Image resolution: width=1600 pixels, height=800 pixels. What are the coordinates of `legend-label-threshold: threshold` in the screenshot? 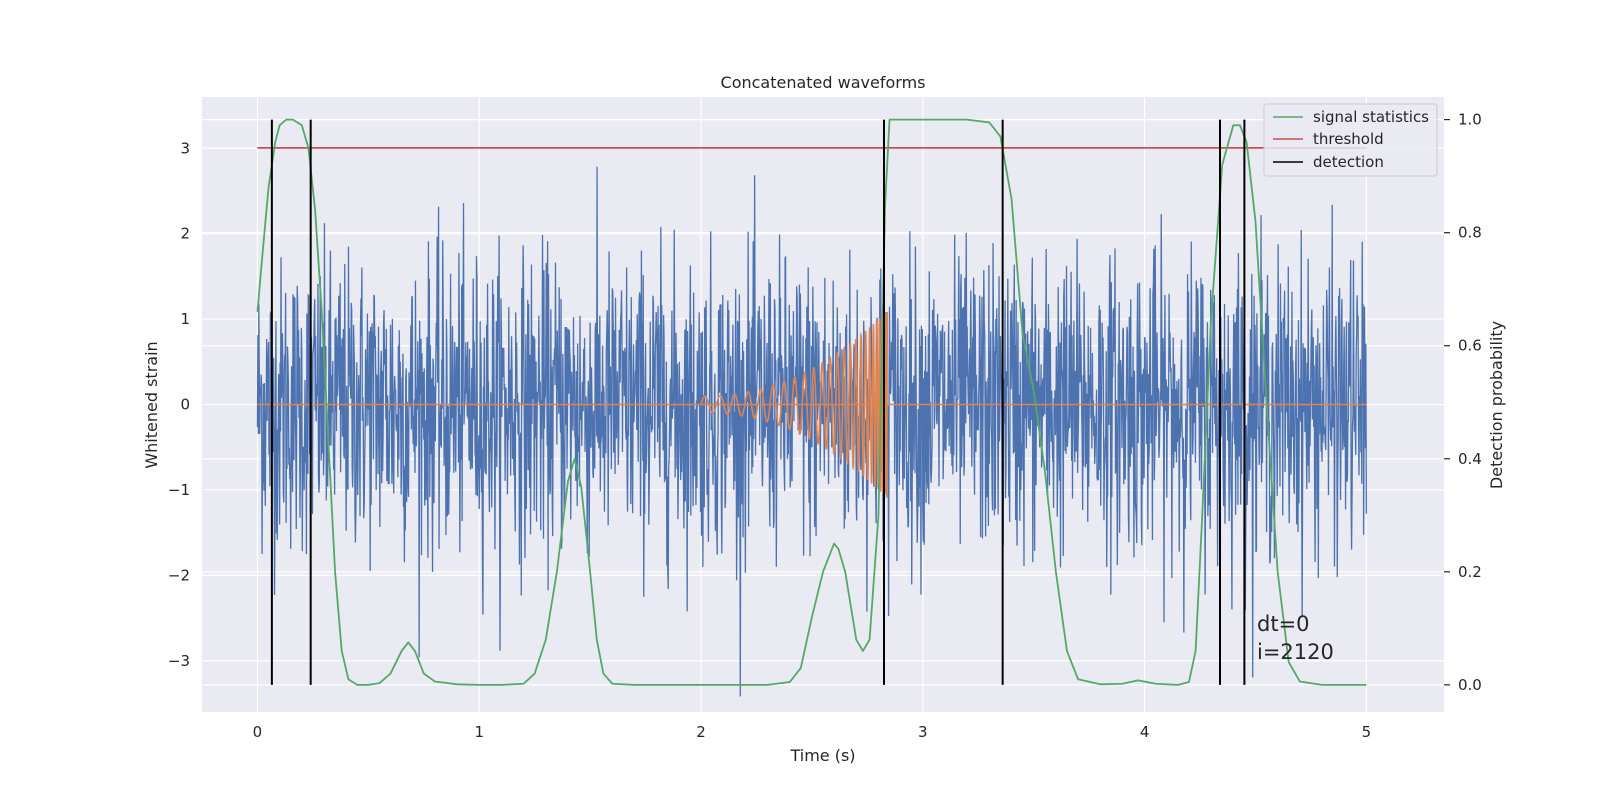 It's located at (1348, 139).